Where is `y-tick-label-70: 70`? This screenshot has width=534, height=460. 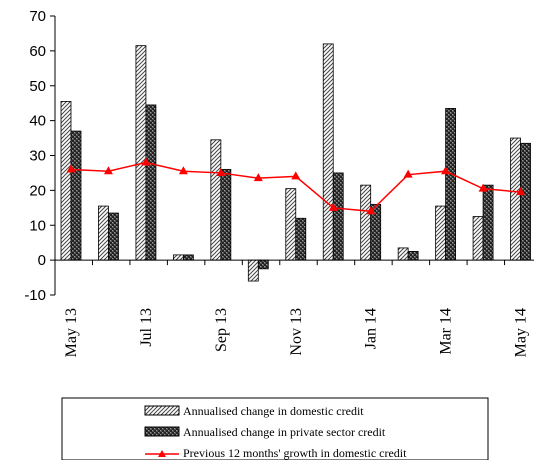 y-tick-label-70: 70 is located at coordinates (37, 16).